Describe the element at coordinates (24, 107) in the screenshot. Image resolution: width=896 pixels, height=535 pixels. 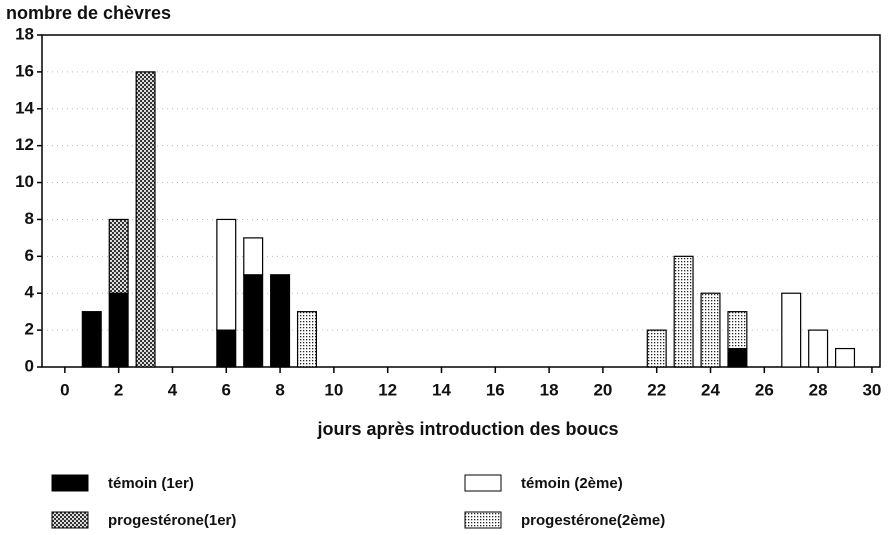
I see `y-tick-label: 14` at that location.